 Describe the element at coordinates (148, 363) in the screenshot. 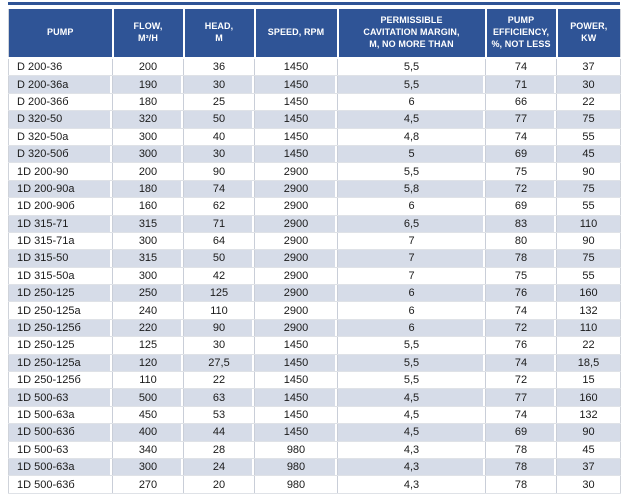

I see `cell-flow: 120` at that location.